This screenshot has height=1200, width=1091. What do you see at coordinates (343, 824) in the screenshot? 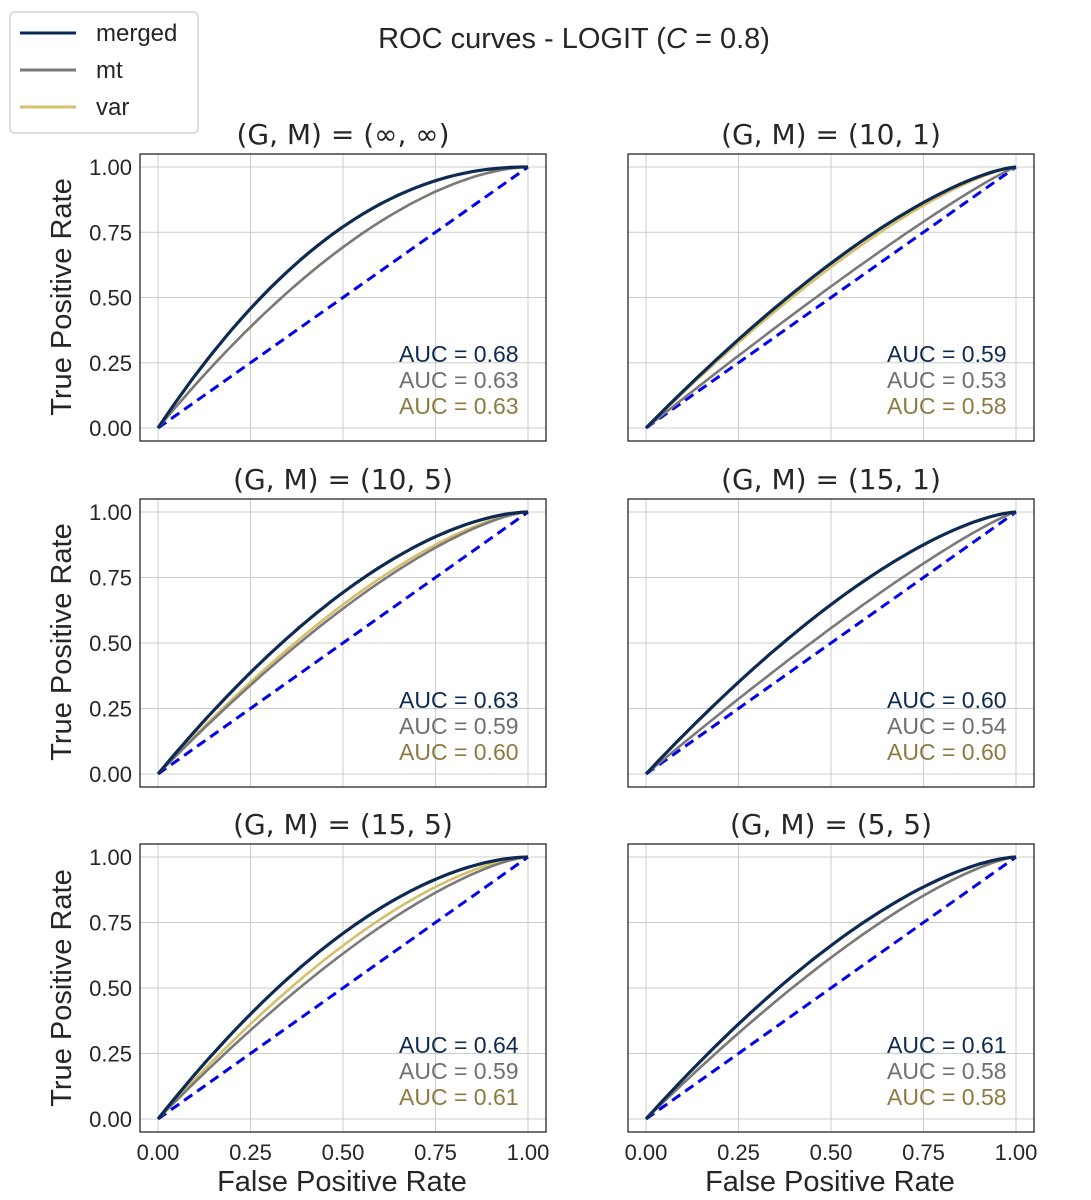
I see `subplot-title: (G, M) = (15, 5)` at bounding box center [343, 824].